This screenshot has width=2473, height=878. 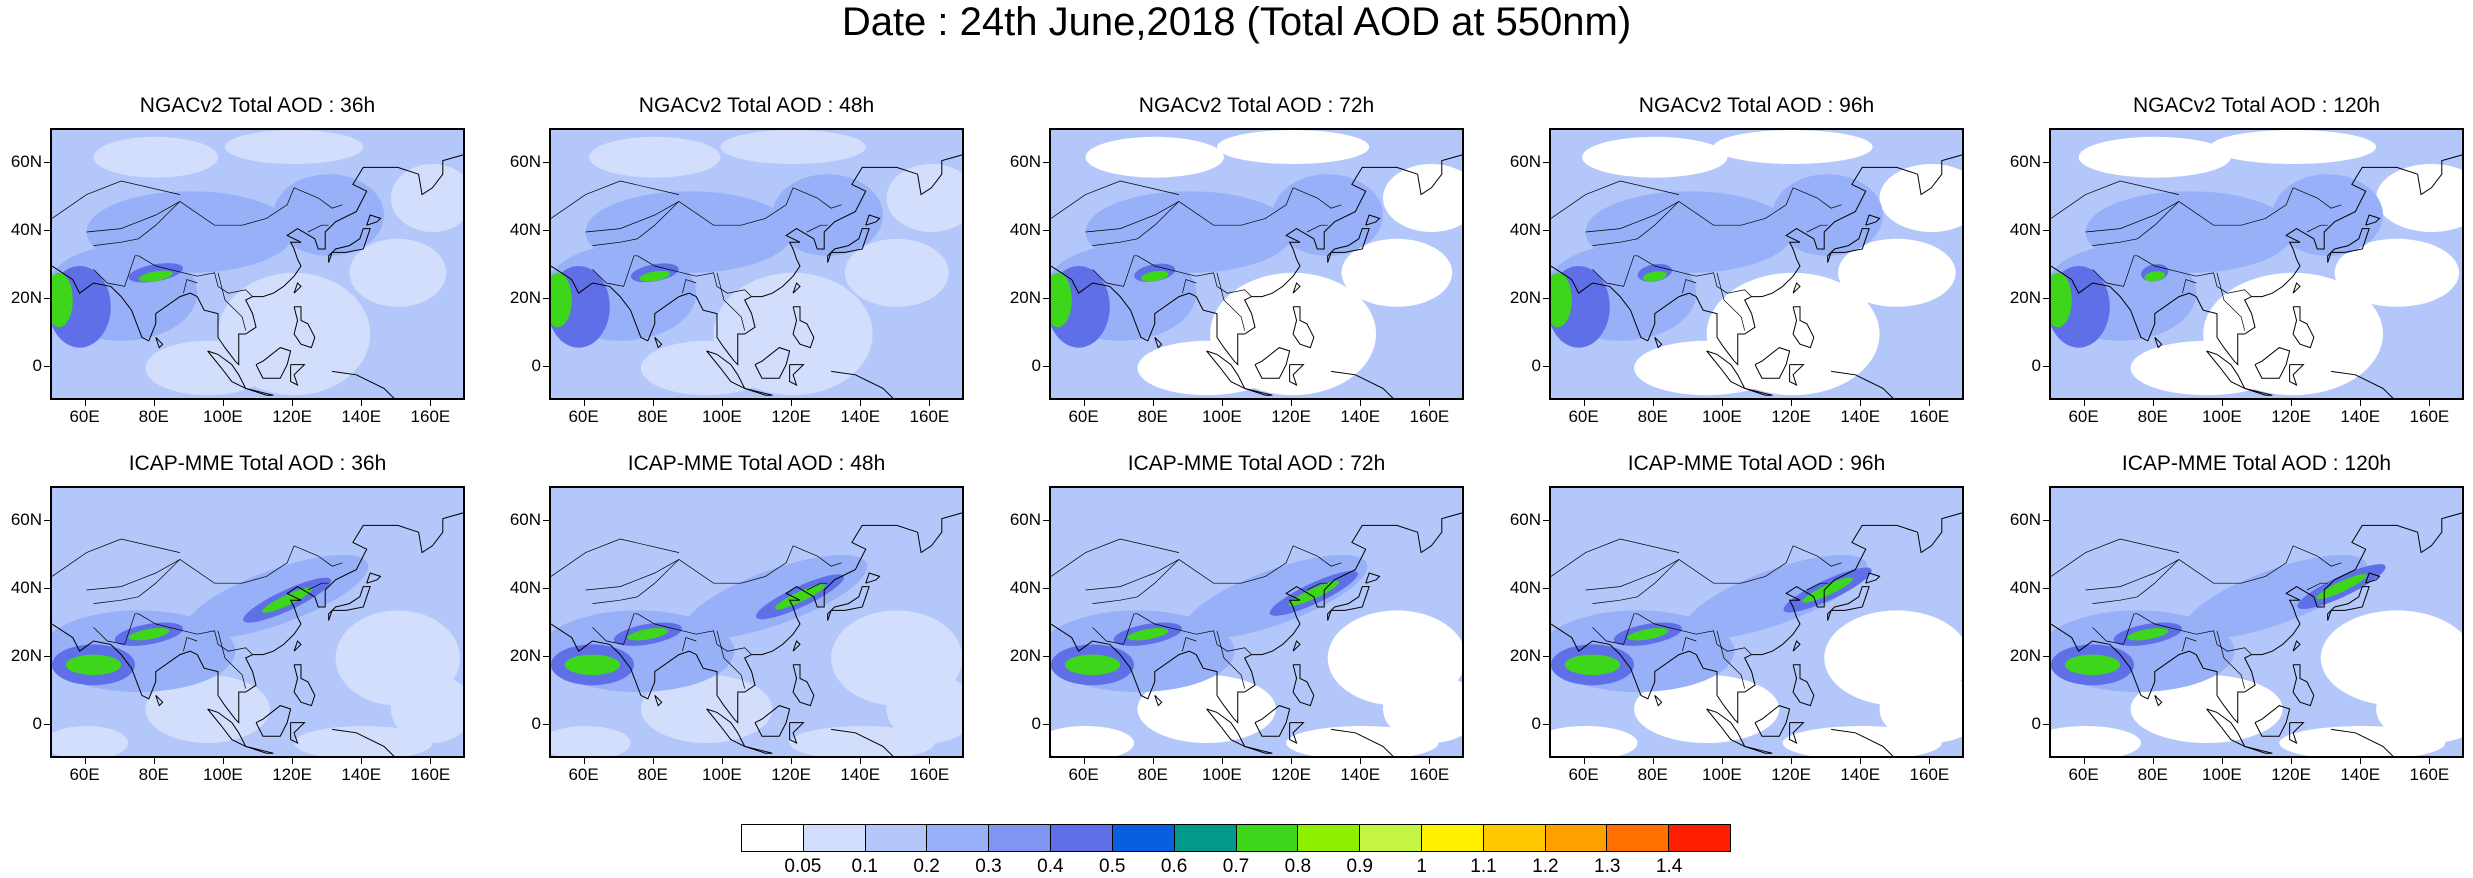 I want to click on lon-tick-label: 100E, so click(x=1222, y=416).